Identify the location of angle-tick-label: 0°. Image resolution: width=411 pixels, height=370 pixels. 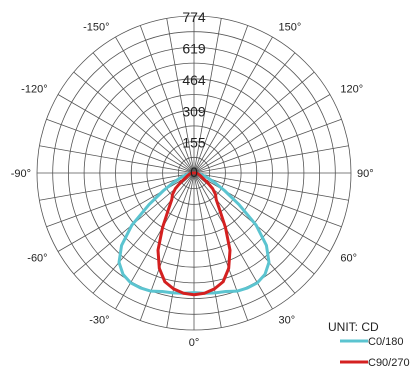
(194, 343).